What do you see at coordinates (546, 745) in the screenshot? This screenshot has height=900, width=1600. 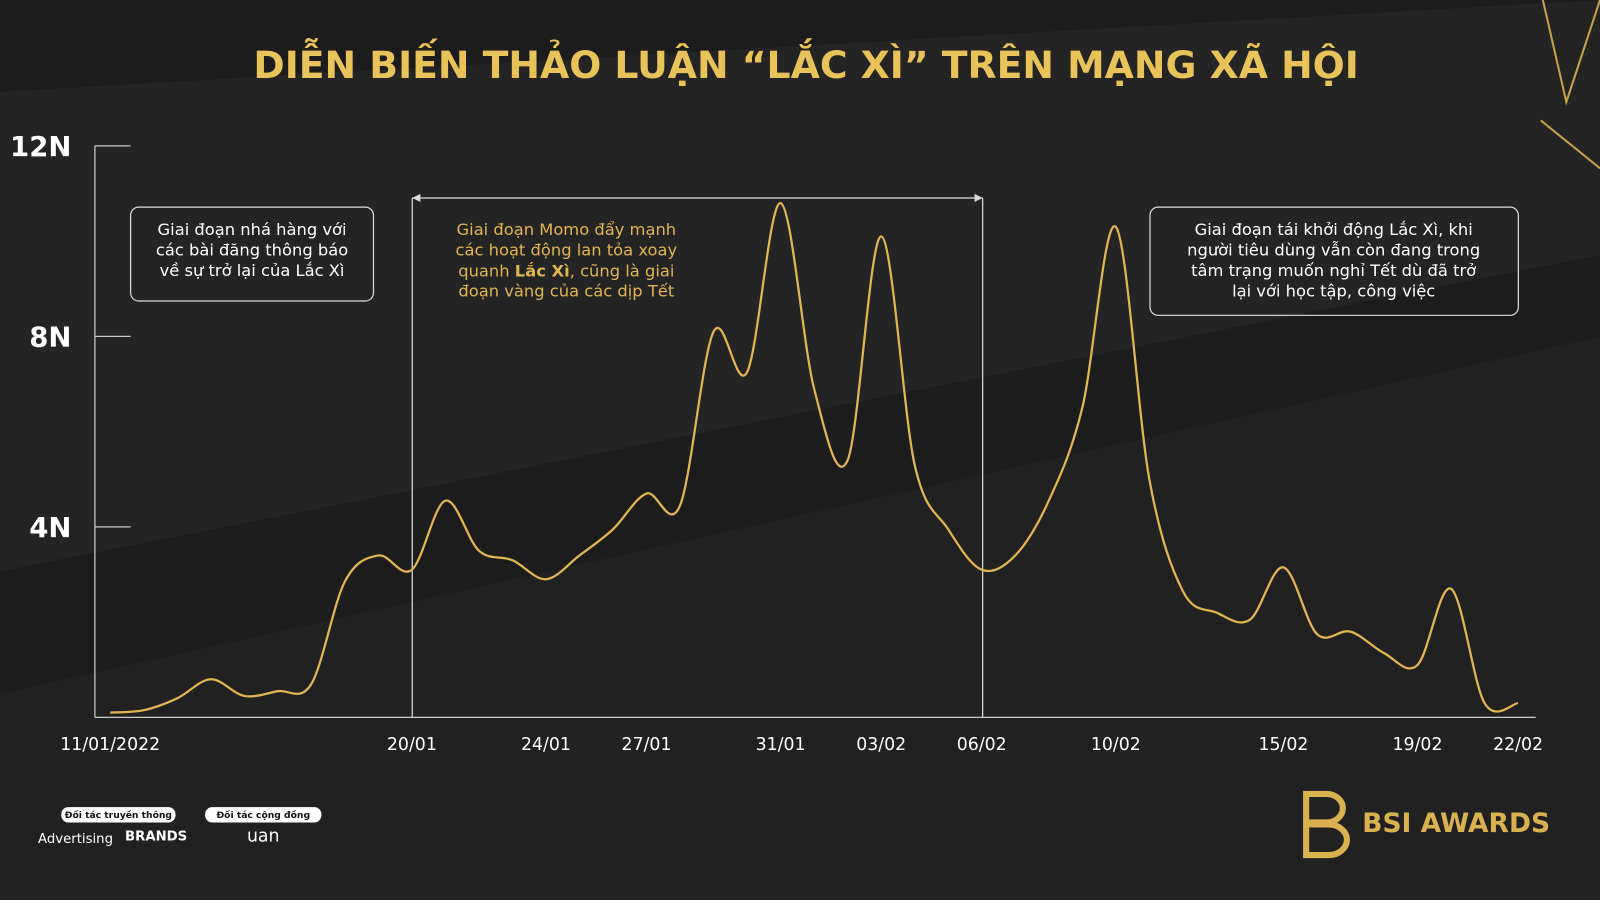 I see `x-tick-label: 24/01` at bounding box center [546, 745].